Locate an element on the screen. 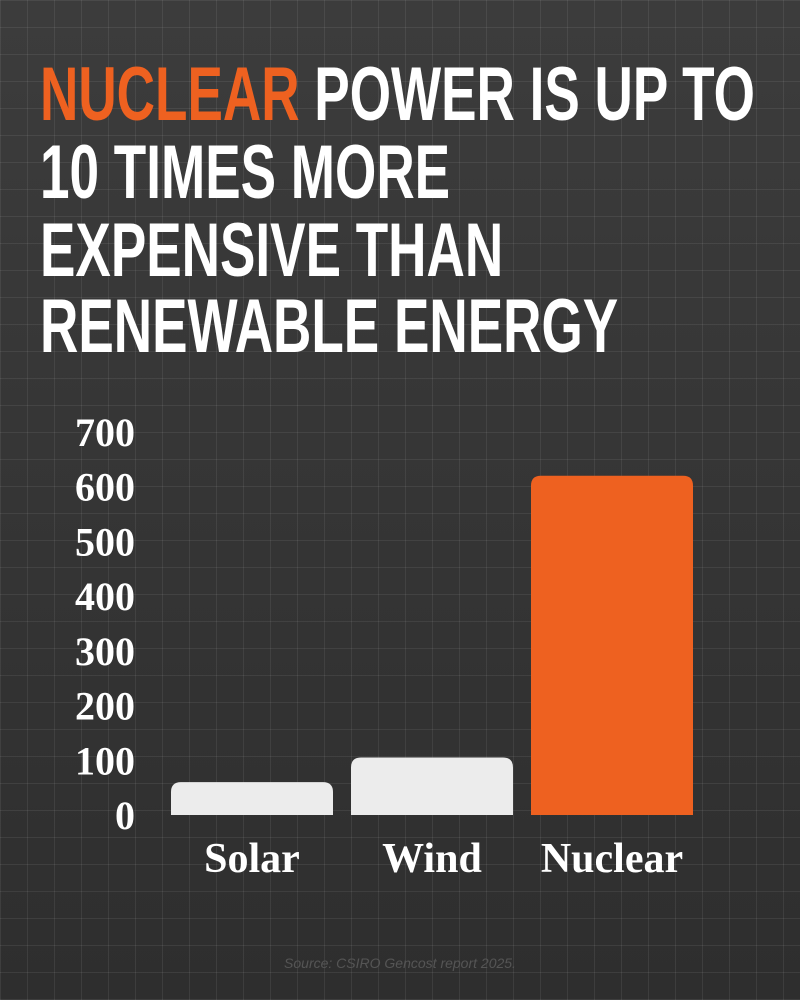 The image size is (800, 1000). y-tick-label: 300 is located at coordinates (105, 651).